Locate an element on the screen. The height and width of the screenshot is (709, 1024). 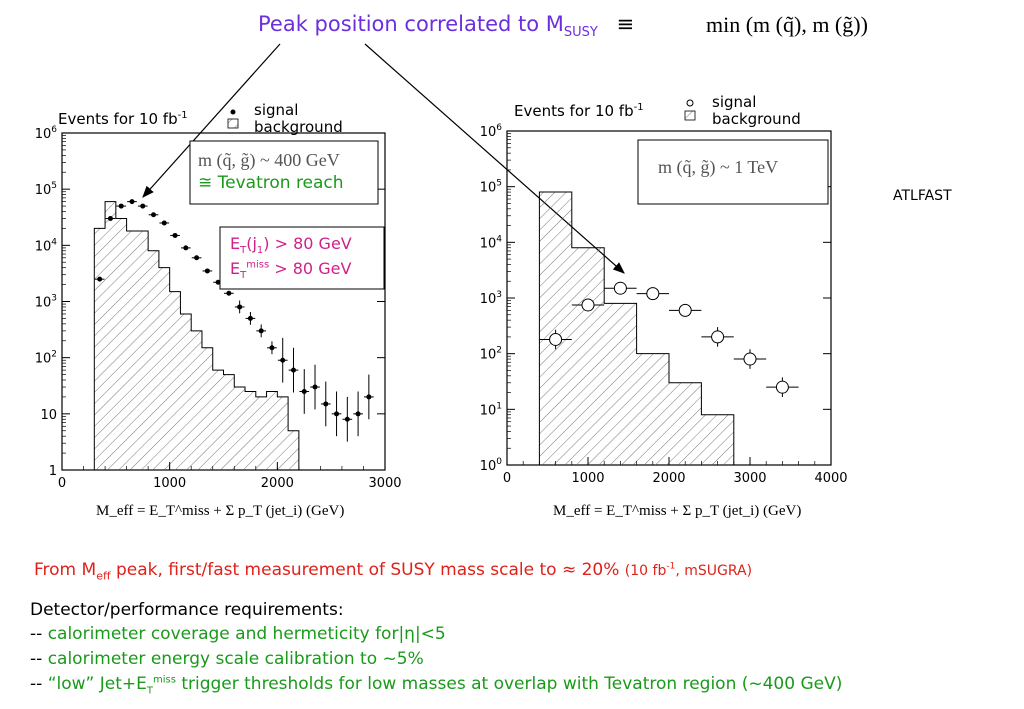
right-events-text: Events for 10 fb is located at coordinates (574, 111).